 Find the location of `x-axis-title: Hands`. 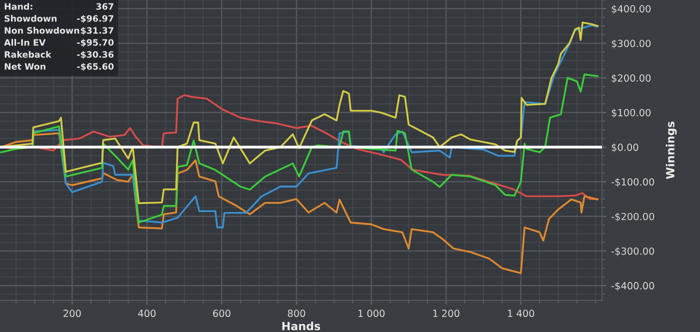

x-axis-title: Hands is located at coordinates (301, 326).